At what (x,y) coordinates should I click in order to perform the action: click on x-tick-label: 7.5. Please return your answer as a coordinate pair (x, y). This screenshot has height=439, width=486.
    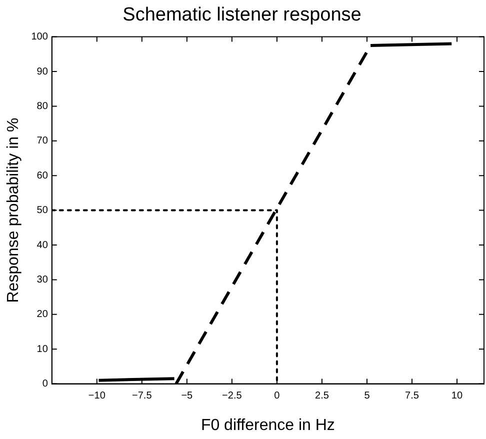
    Looking at the image, I should click on (412, 396).